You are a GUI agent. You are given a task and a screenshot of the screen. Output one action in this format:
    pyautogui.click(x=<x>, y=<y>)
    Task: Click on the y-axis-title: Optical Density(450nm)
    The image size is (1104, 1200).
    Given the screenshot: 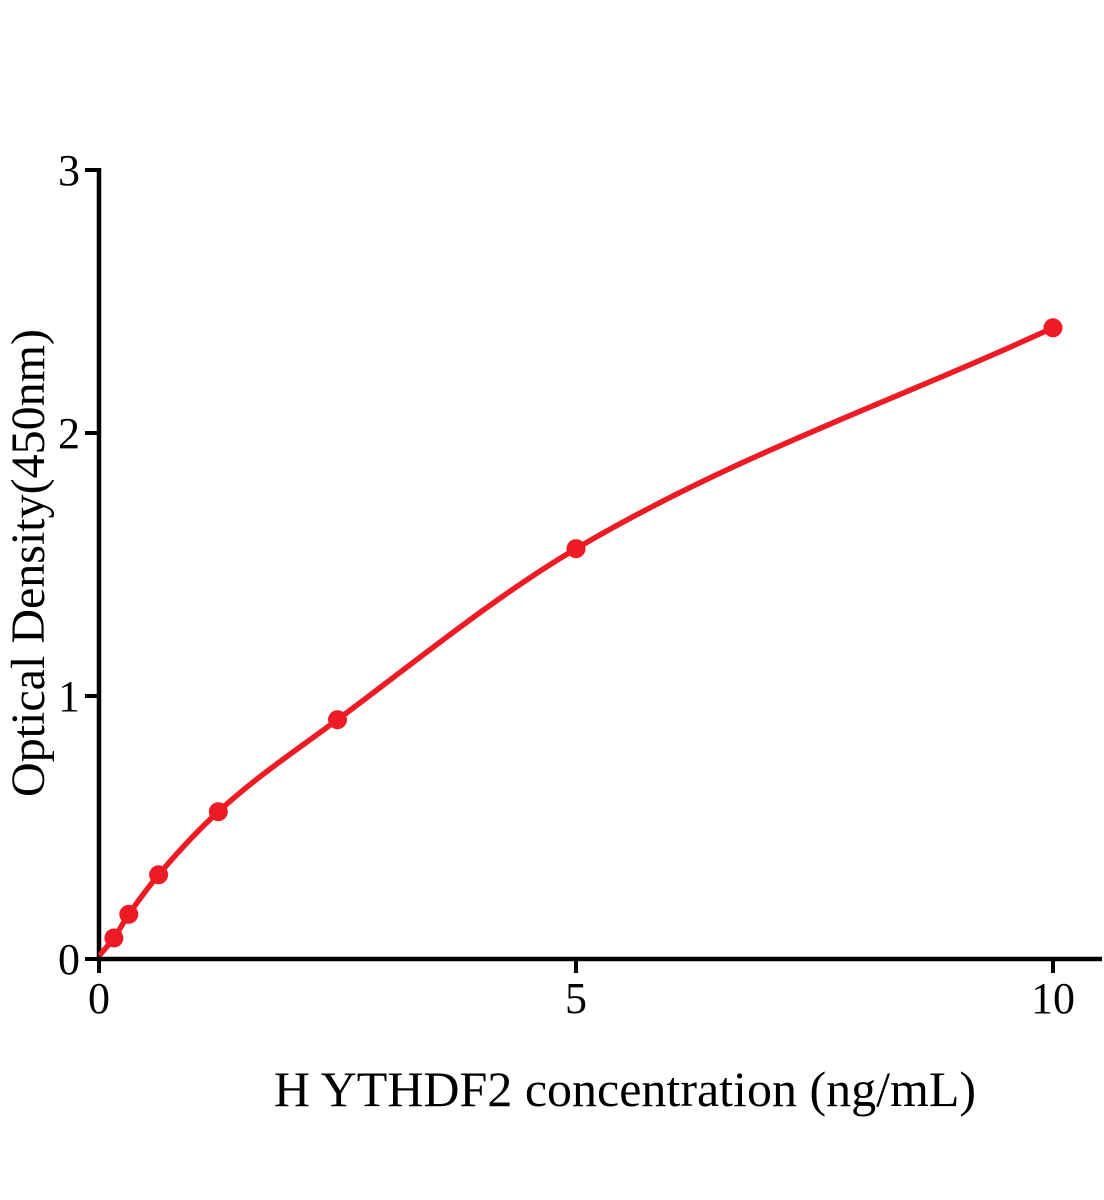 What is the action you would take?
    pyautogui.click(x=28, y=563)
    